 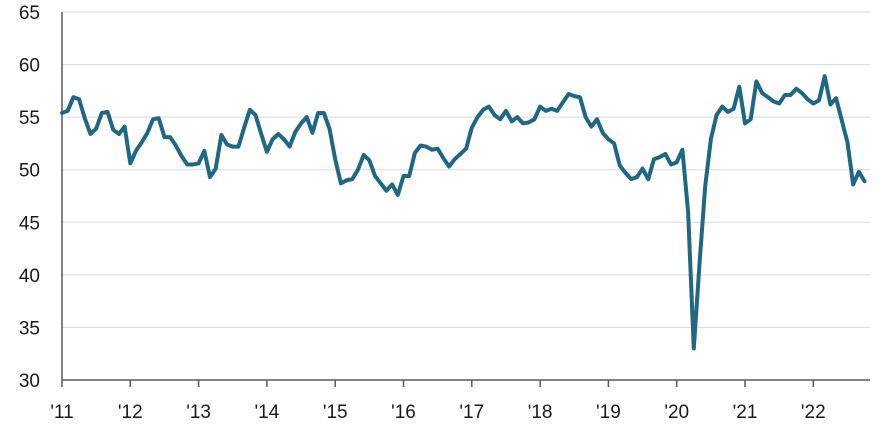 I want to click on y-tick-label: 40, so click(x=29, y=276).